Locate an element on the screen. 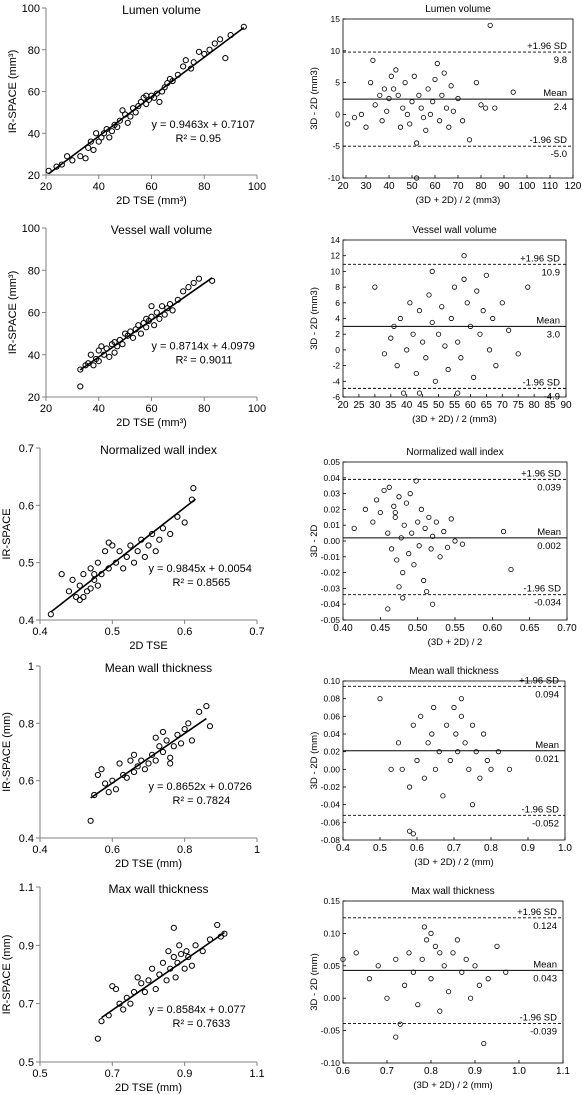 This screenshot has height=1095, width=582. y-tick-label: -0.10 is located at coordinates (331, 1063).